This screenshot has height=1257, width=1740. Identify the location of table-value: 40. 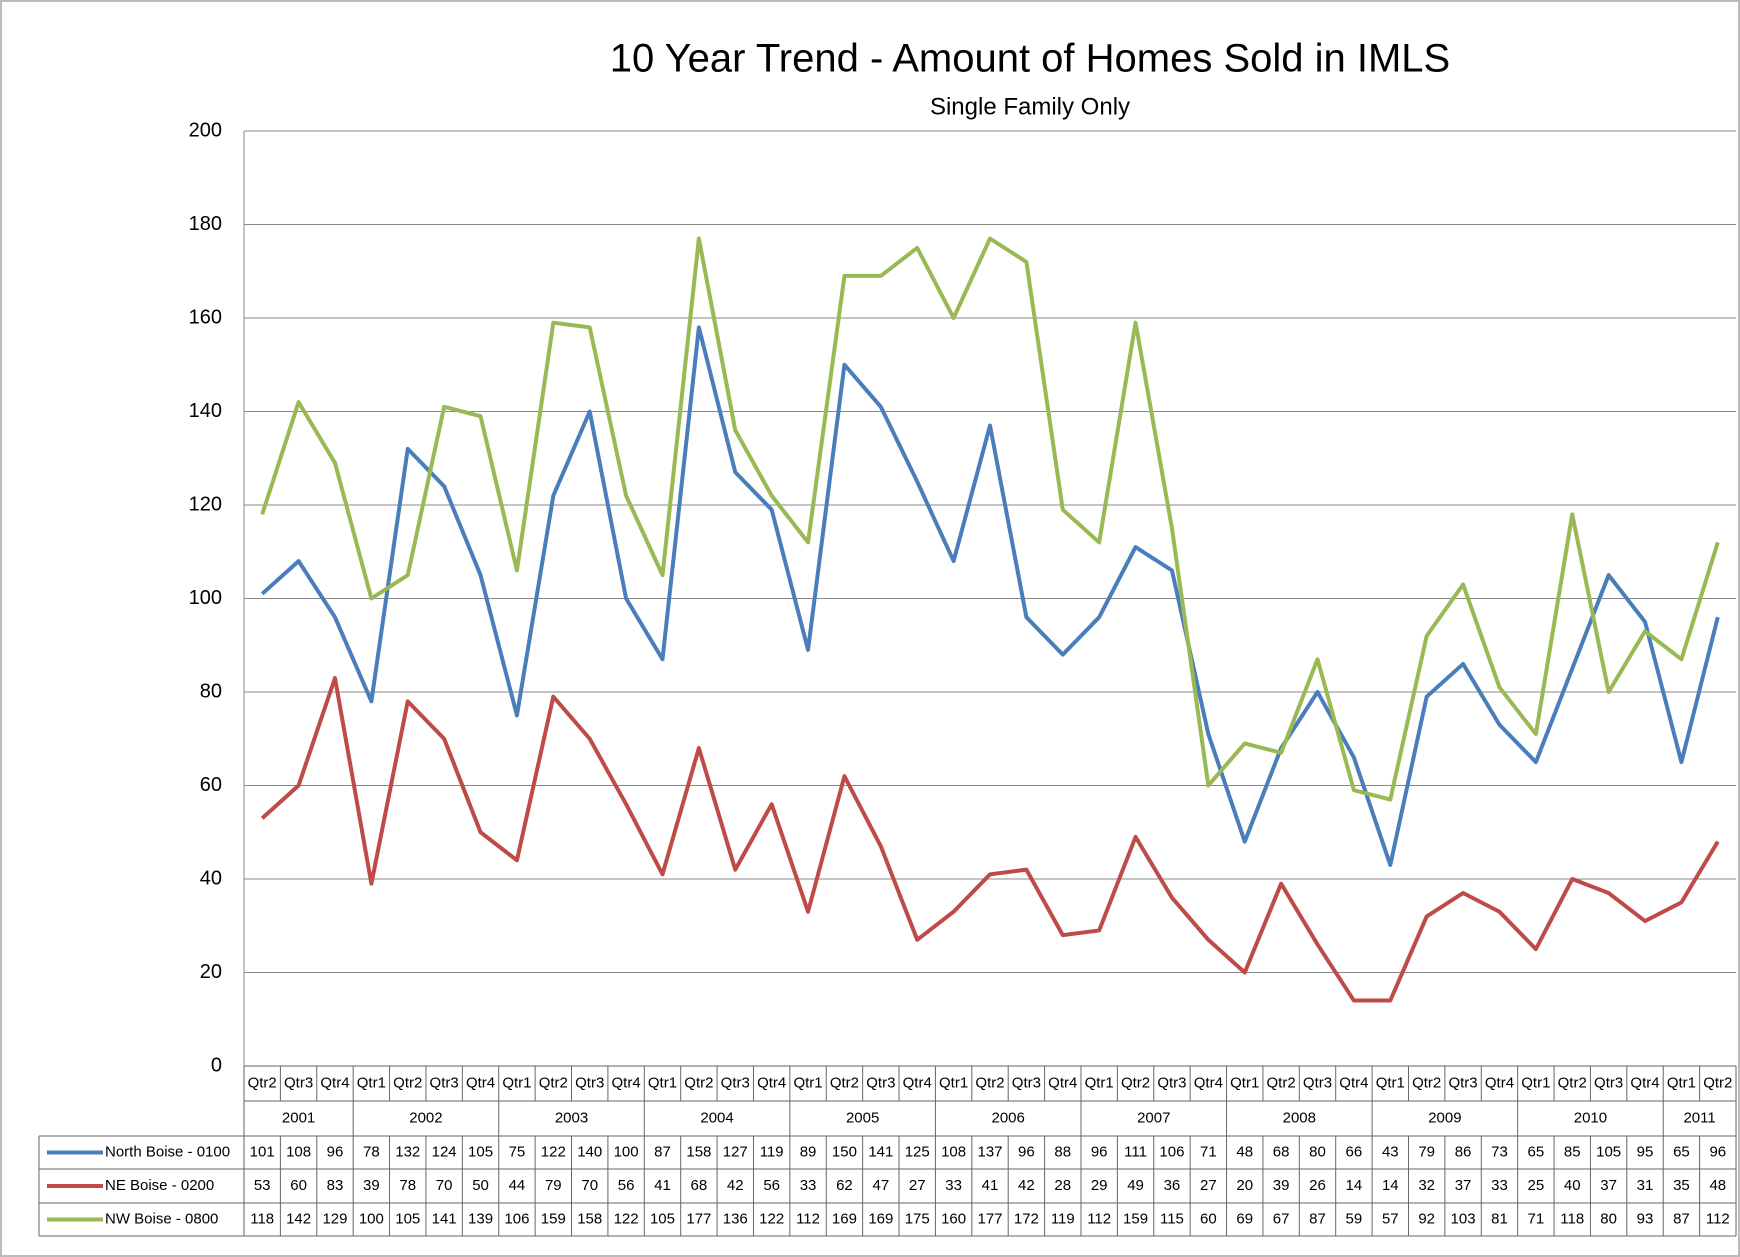
(1572, 1185).